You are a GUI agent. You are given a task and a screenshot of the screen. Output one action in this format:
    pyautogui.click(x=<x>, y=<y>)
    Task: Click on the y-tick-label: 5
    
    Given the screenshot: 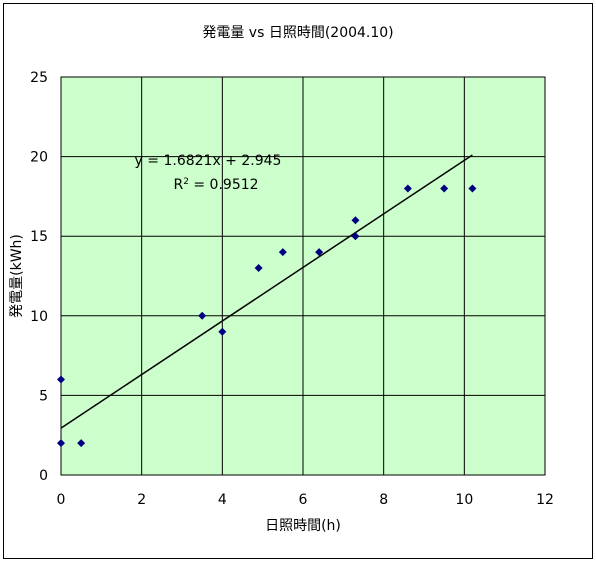 What is the action you would take?
    pyautogui.click(x=43, y=396)
    